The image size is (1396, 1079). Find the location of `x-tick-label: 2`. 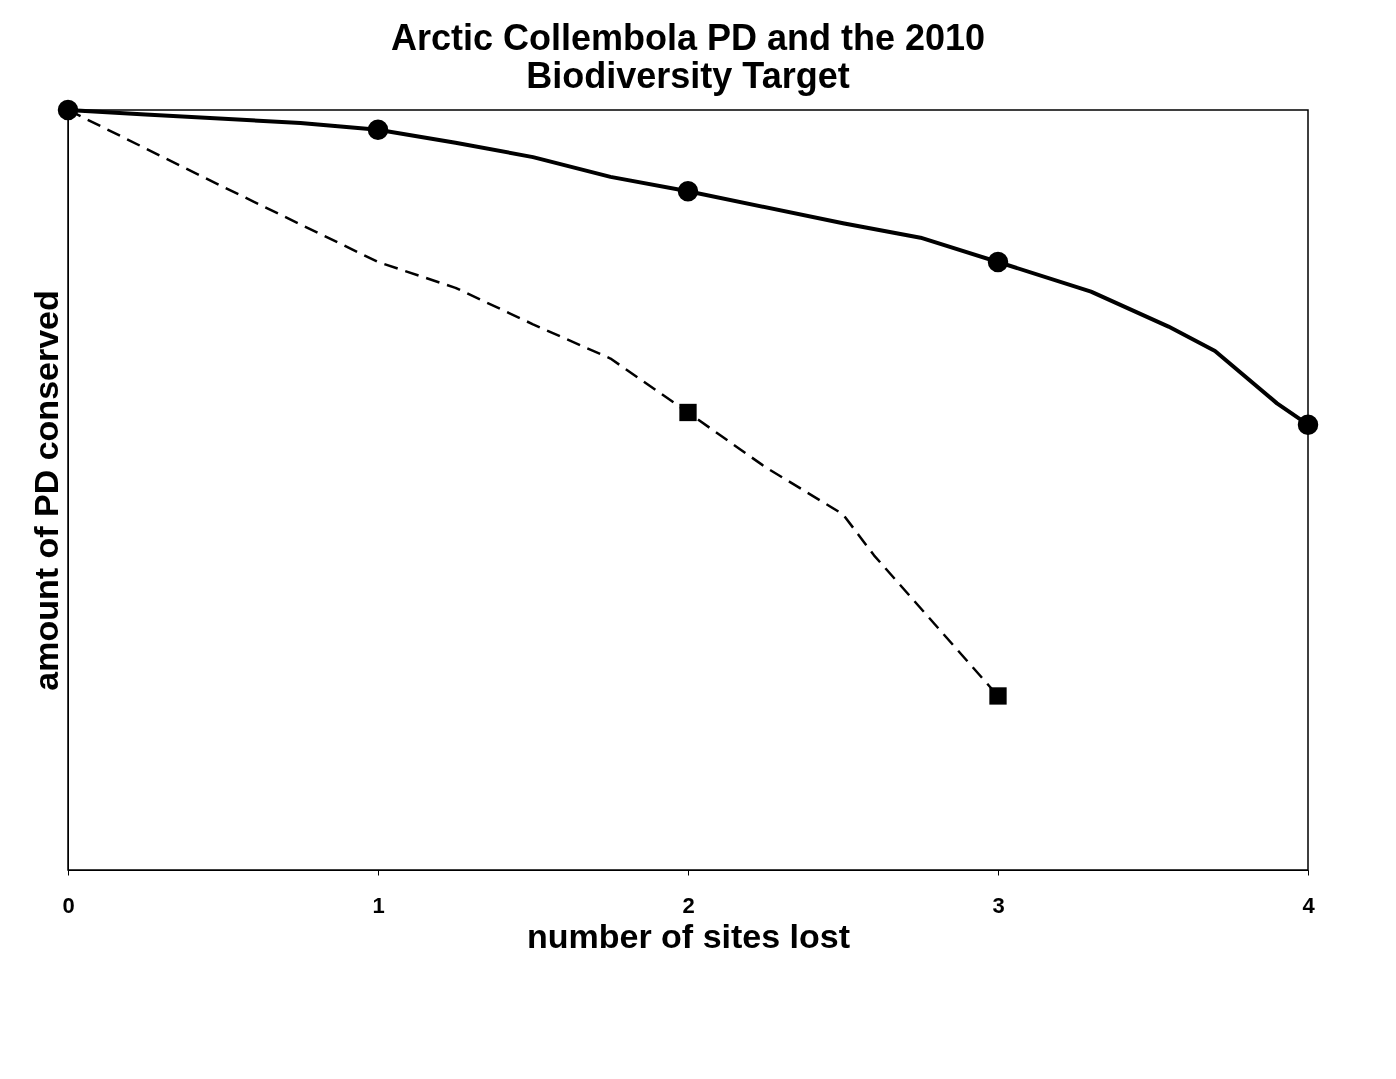

x-tick-label: 2 is located at coordinates (688, 905).